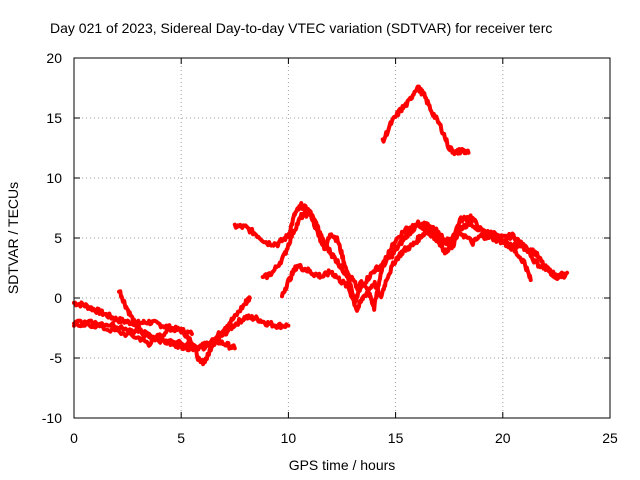 Image resolution: width=640 pixels, height=480 pixels. I want to click on series-line-sat-d, so click(177, 321).